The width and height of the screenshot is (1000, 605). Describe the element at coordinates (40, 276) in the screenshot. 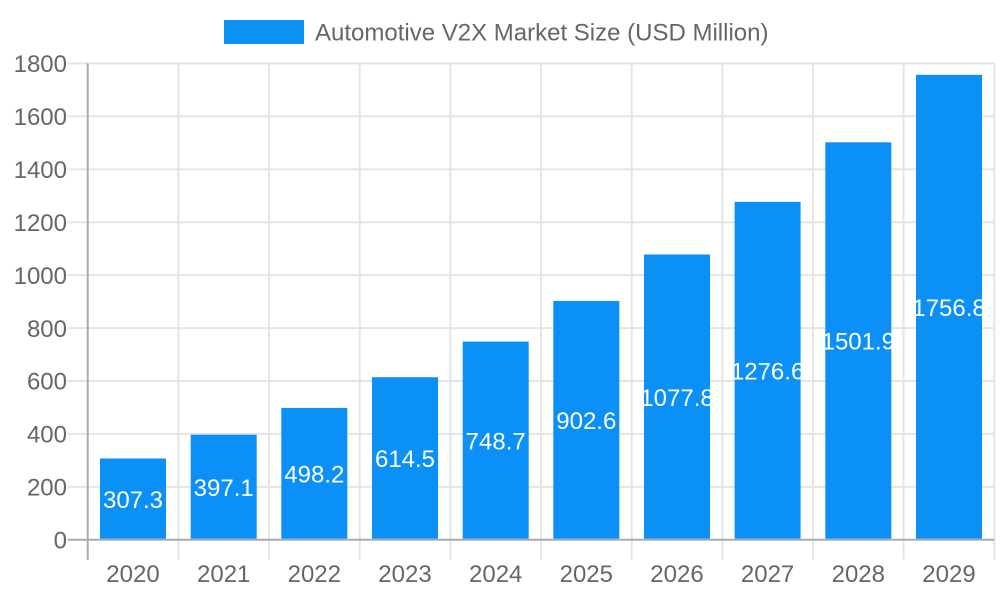

I see `svg-text: 1000` at that location.